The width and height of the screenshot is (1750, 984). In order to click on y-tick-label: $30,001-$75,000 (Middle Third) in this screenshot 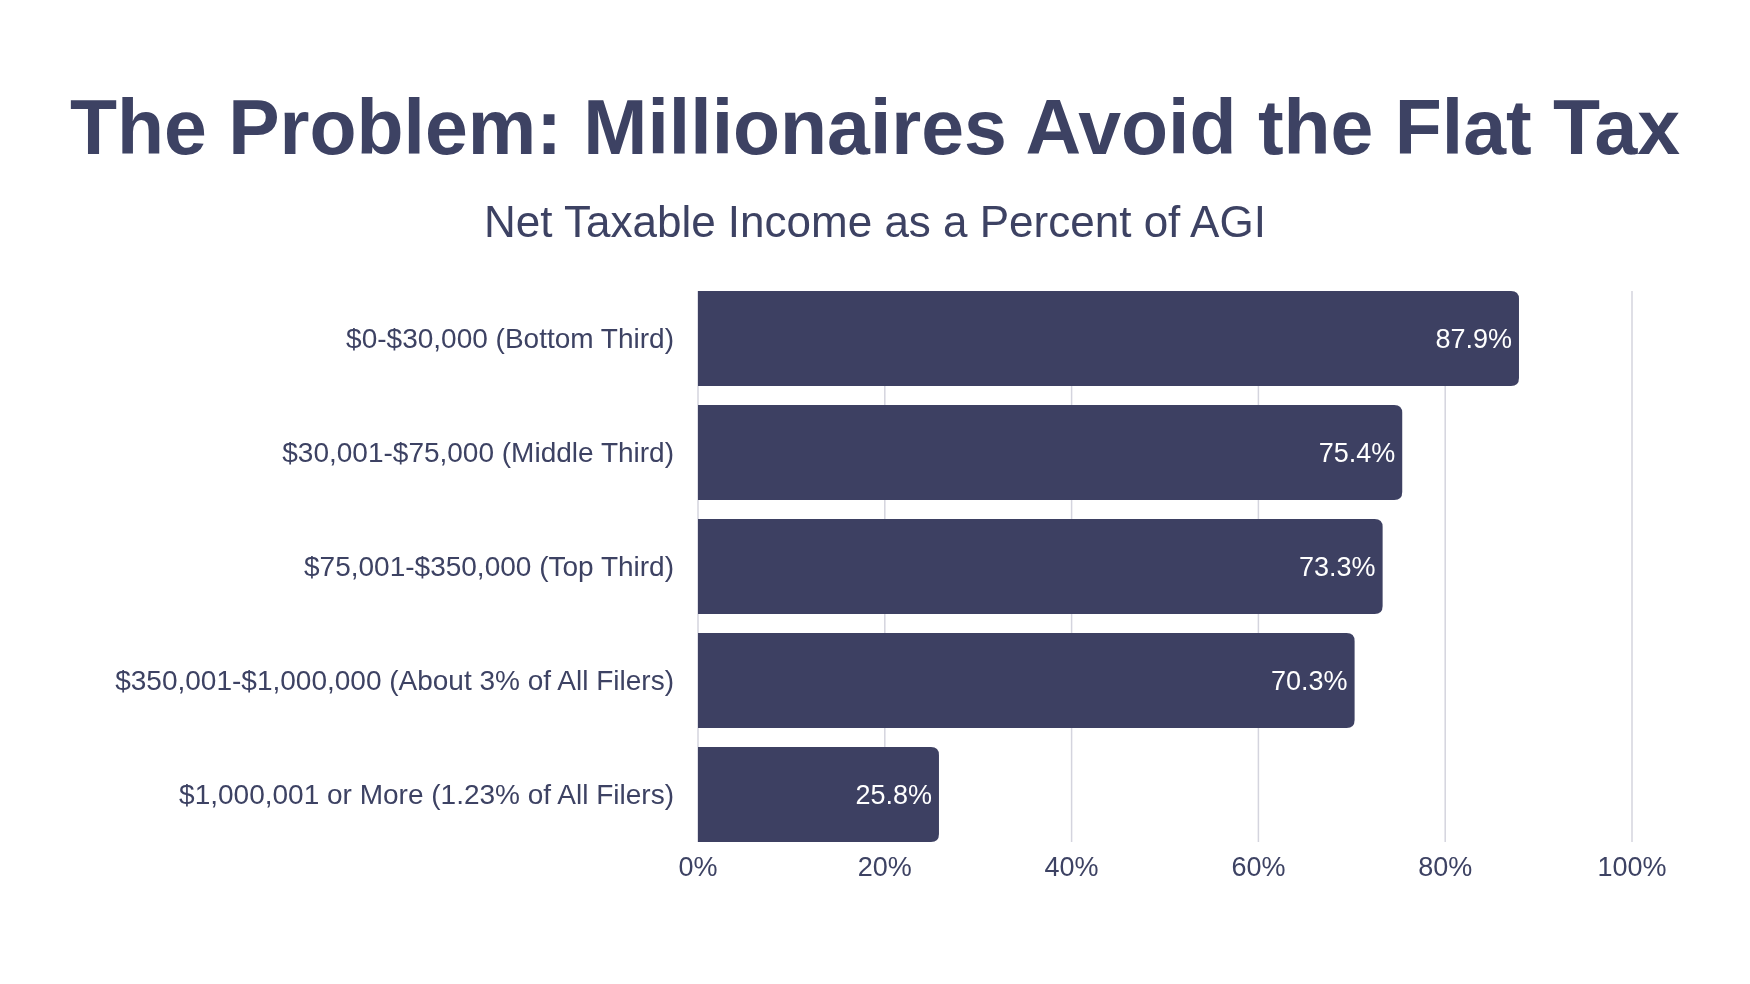, I will do `click(478, 452)`.